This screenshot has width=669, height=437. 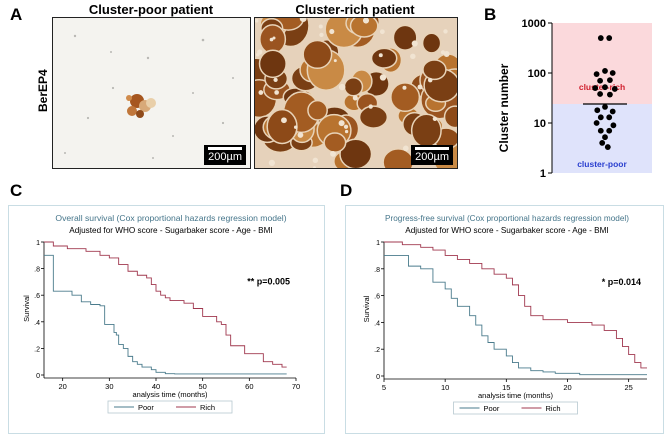 I want to click on x-tick-label: 60, so click(x=249, y=386).